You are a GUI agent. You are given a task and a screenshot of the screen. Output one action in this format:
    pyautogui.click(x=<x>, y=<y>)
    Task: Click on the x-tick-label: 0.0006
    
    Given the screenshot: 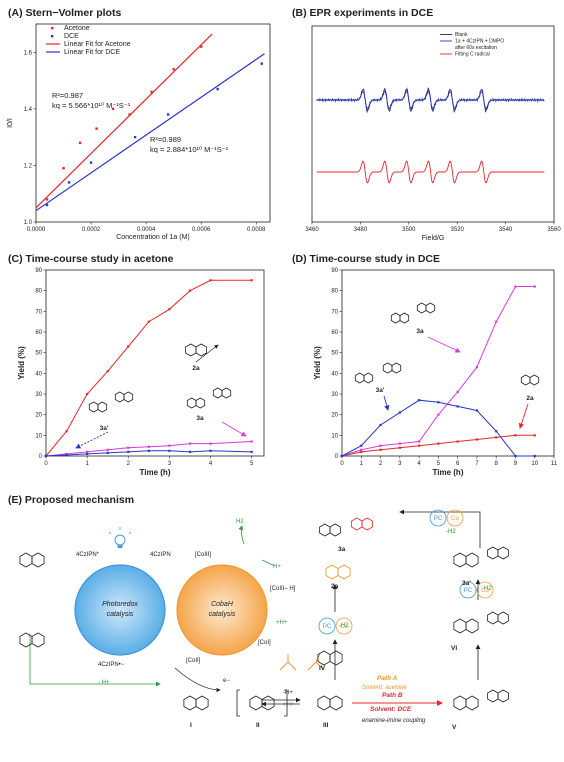 What is the action you would take?
    pyautogui.click(x=201, y=230)
    